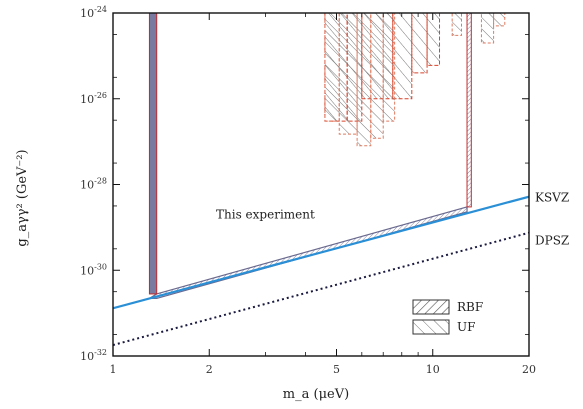 Image resolution: width=583 pixels, height=409 pixels. I want to click on x-tick-label: 1, so click(113, 369).